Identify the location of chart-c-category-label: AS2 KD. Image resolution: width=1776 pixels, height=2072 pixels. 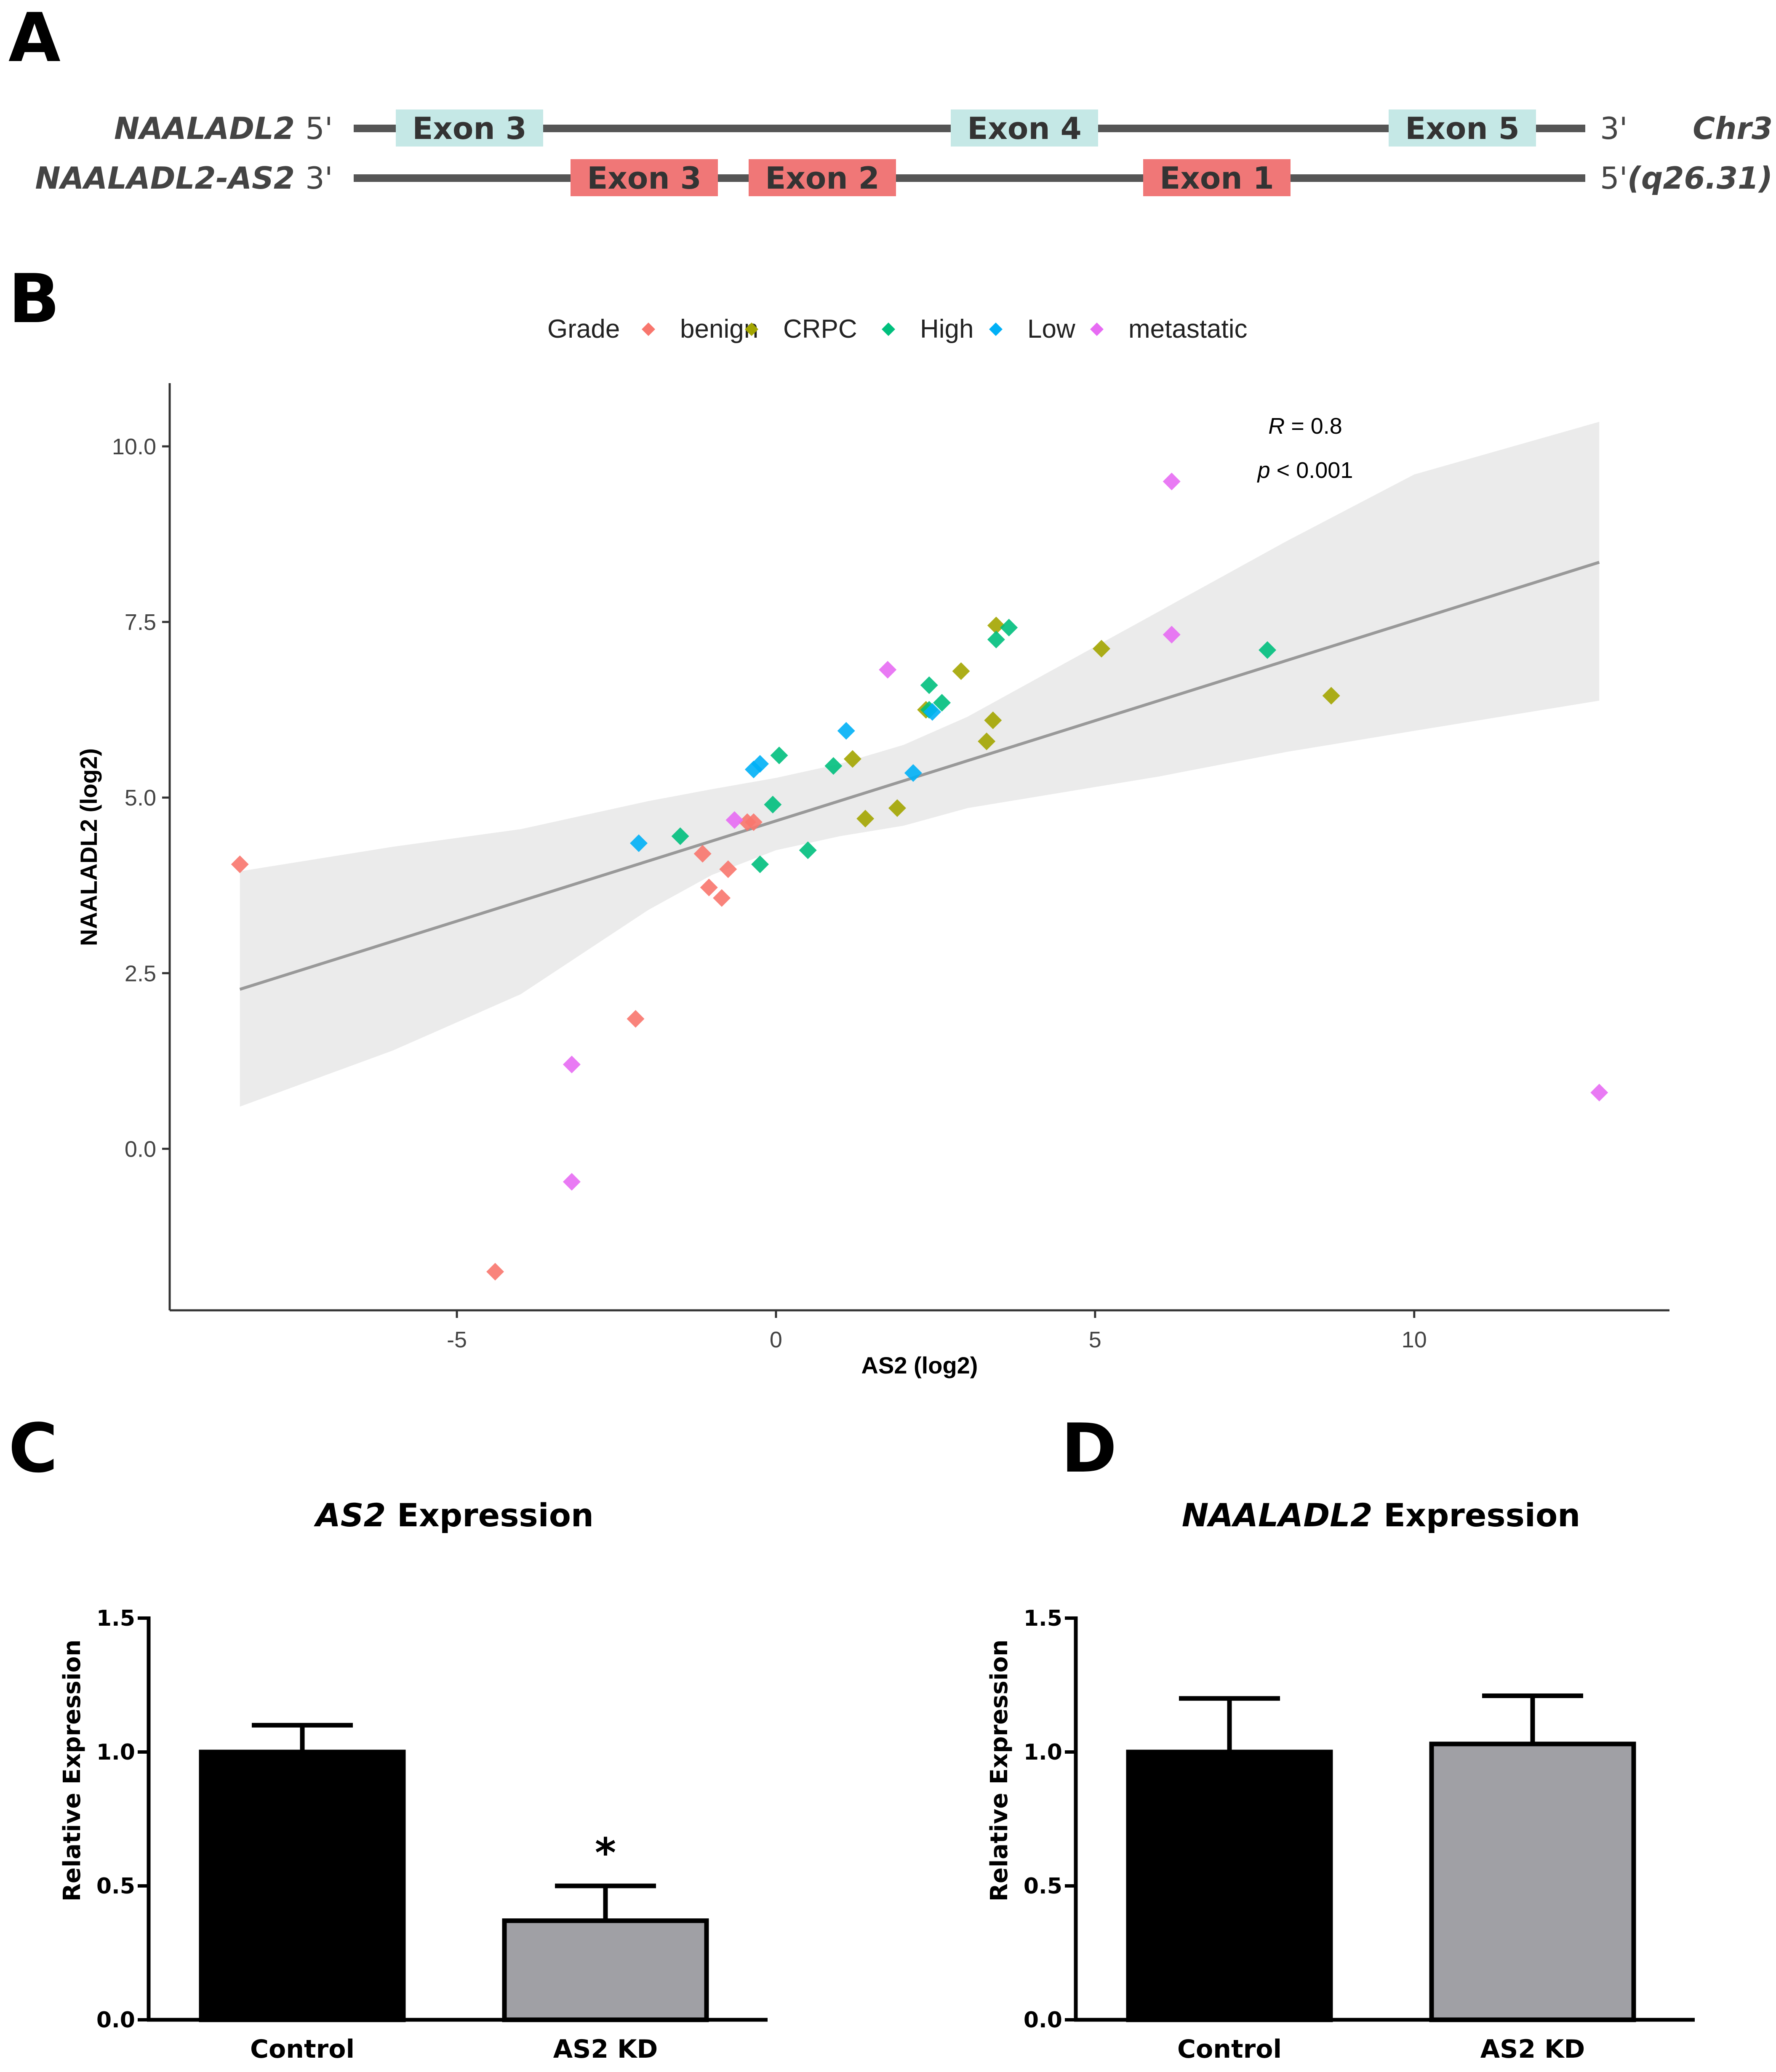
(605, 2049).